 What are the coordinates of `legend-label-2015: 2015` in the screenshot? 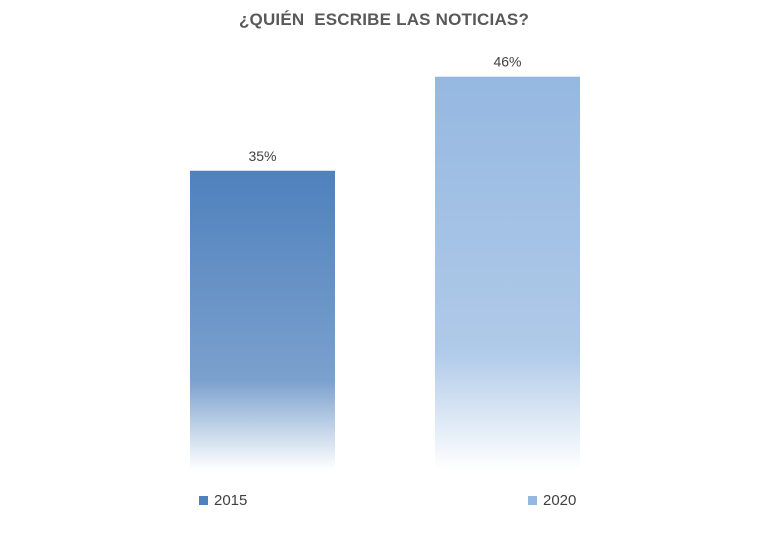 It's located at (231, 500).